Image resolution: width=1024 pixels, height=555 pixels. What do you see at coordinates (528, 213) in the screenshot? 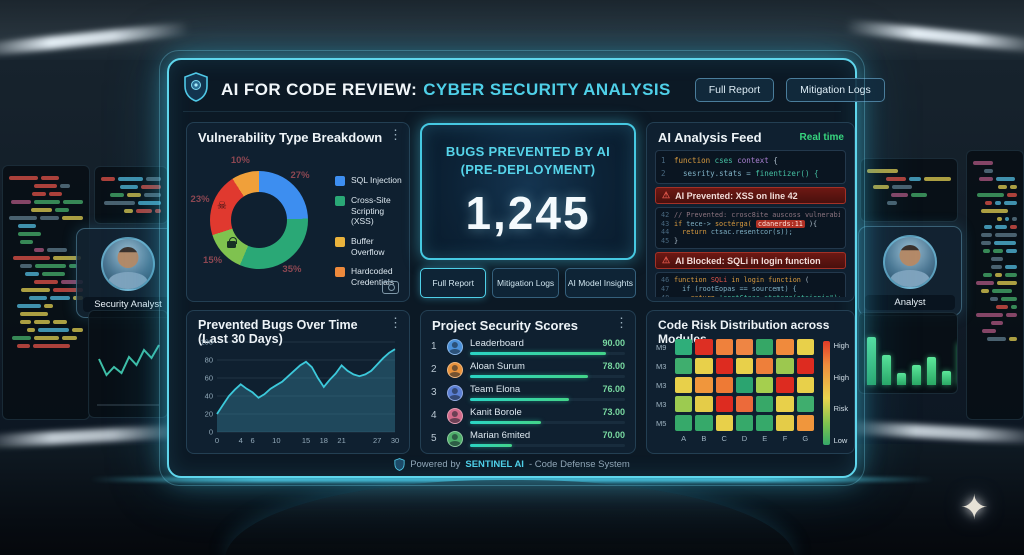
I see `bugs-prevented-count: 1,245` at bounding box center [528, 213].